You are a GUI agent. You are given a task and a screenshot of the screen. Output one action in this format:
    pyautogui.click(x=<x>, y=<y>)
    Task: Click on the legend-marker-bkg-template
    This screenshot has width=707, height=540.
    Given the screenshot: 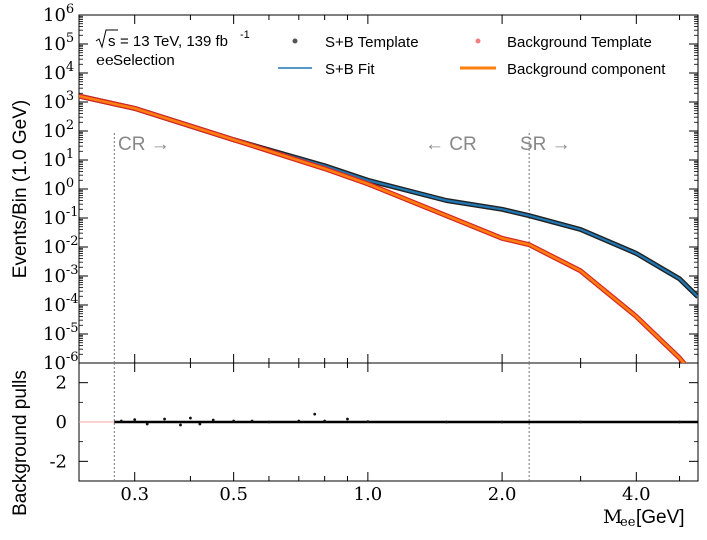 What is the action you would take?
    pyautogui.click(x=478, y=41)
    